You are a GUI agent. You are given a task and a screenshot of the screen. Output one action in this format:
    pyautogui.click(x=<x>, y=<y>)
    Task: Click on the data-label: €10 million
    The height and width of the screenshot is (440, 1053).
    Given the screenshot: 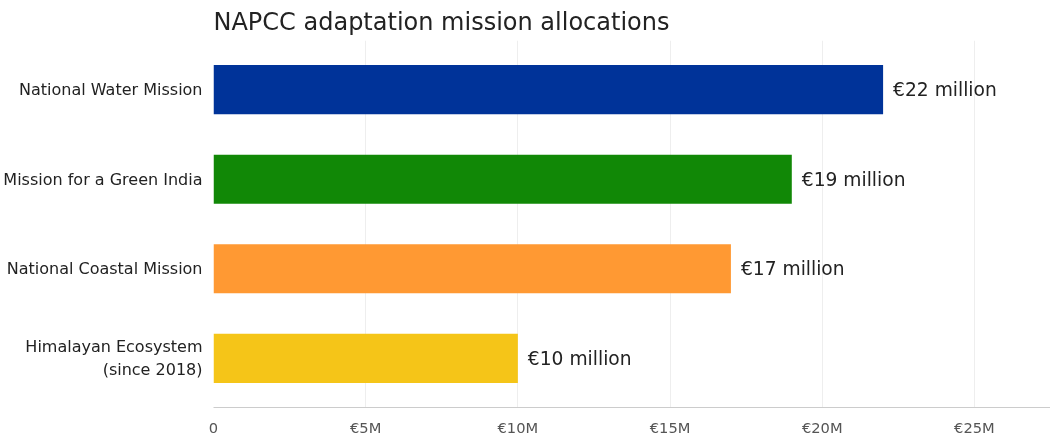 What is the action you would take?
    pyautogui.click(x=579, y=358)
    